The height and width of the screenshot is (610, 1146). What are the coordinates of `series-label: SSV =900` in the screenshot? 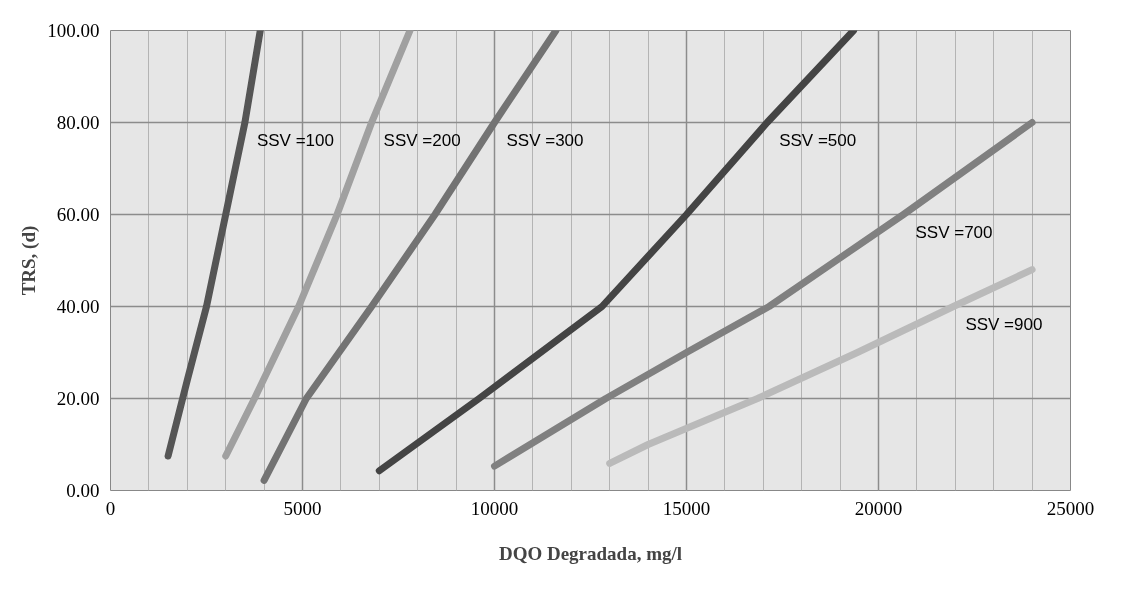 It's located at (1004, 324).